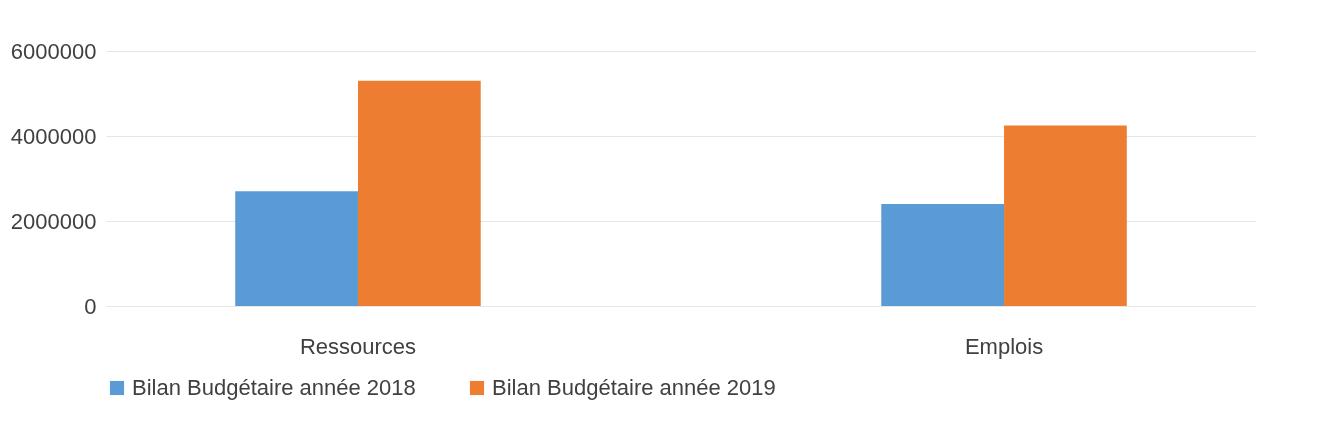 The width and height of the screenshot is (1344, 424). I want to click on x-tick-label: Ressources, so click(358, 346).